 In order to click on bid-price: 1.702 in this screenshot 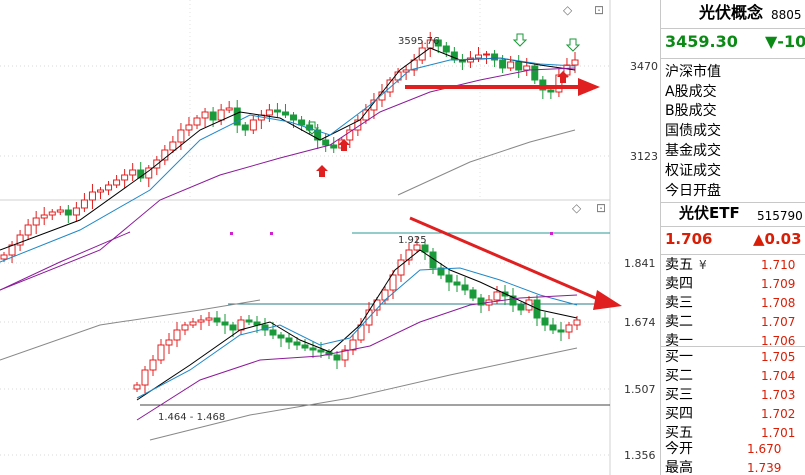, I will do `click(778, 414)`.